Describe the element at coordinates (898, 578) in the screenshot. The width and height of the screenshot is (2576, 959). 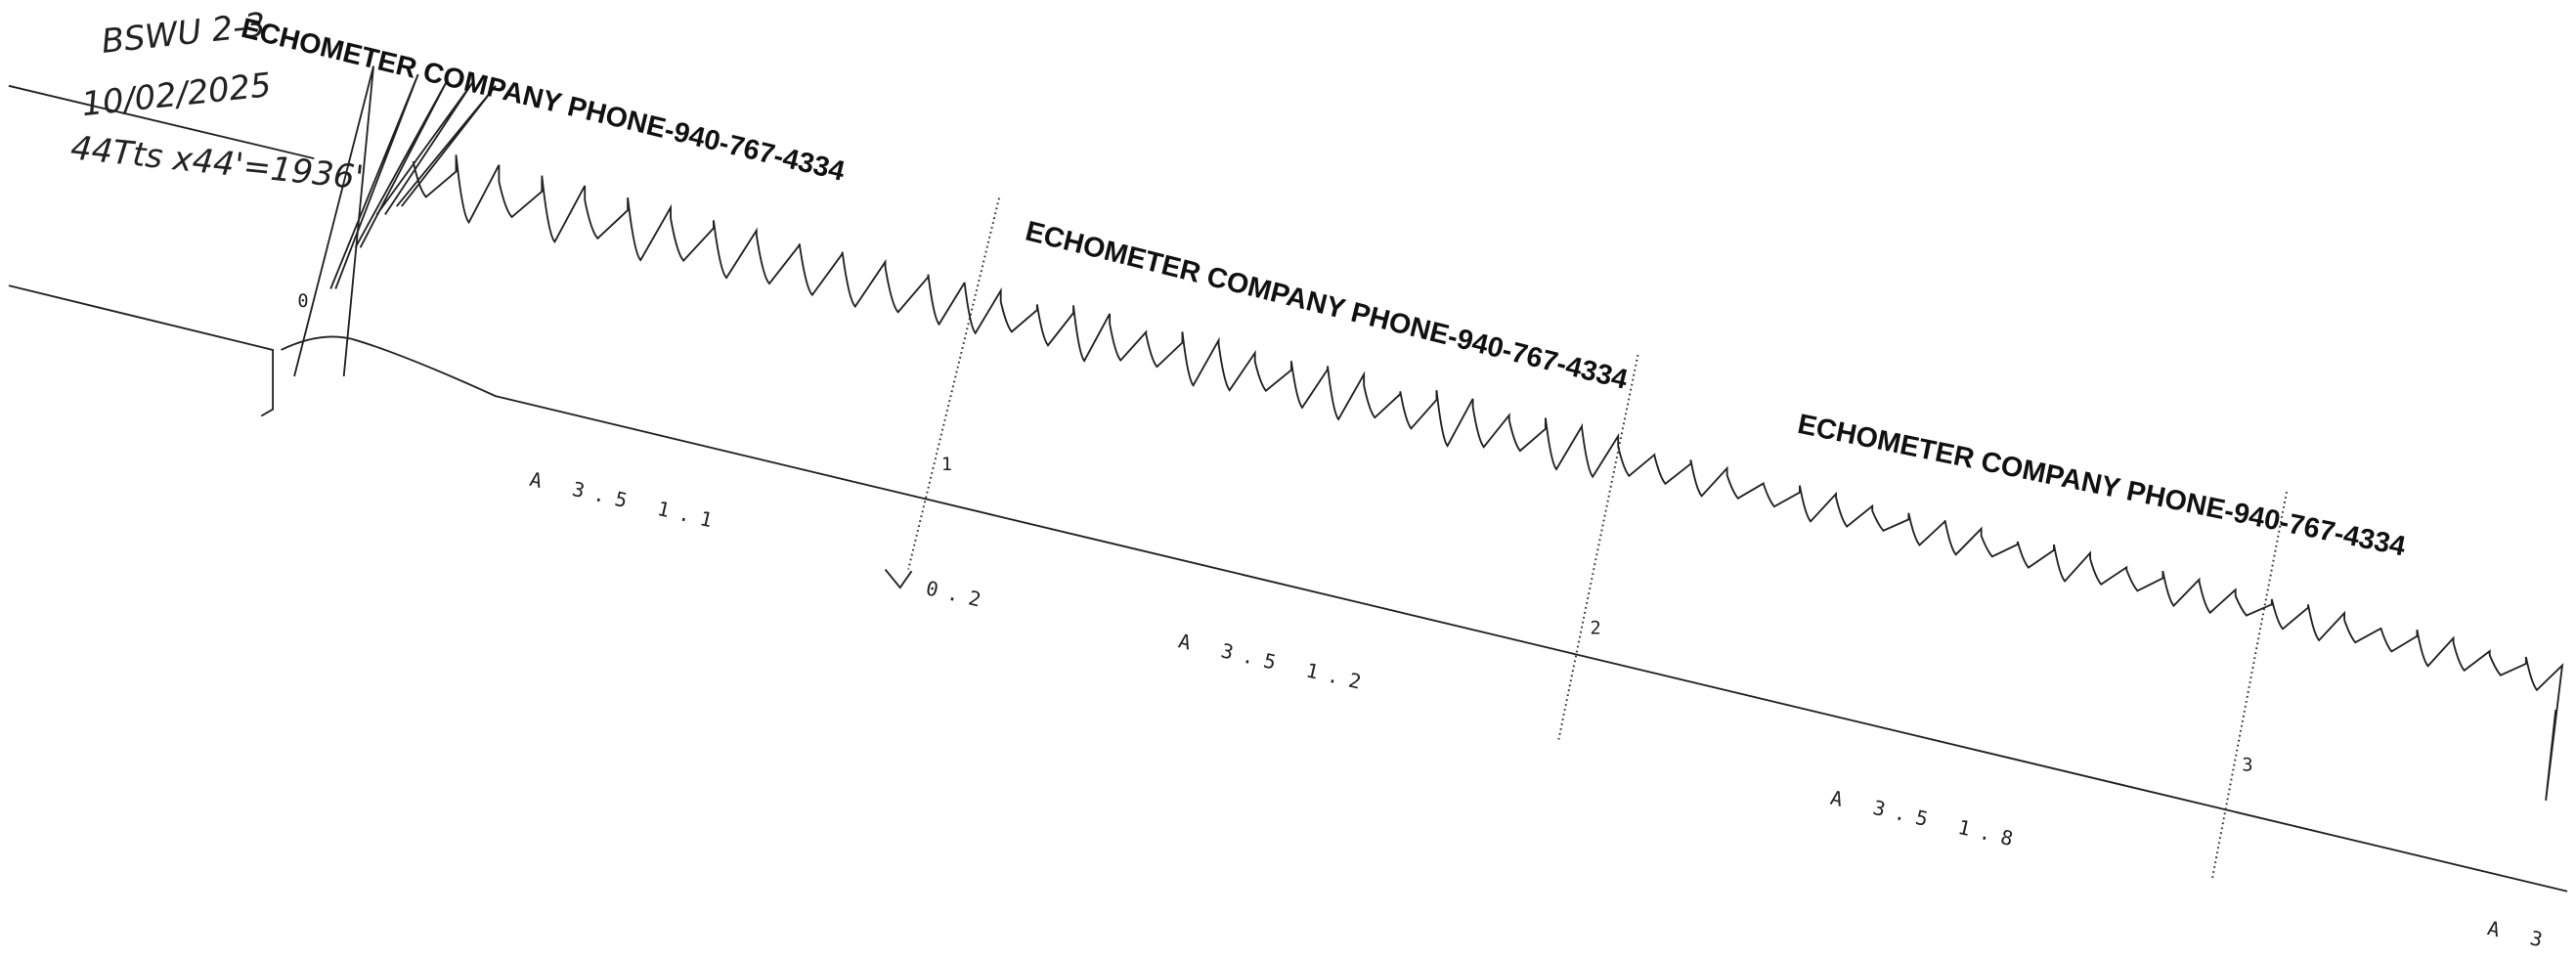
I see `check-mark` at that location.